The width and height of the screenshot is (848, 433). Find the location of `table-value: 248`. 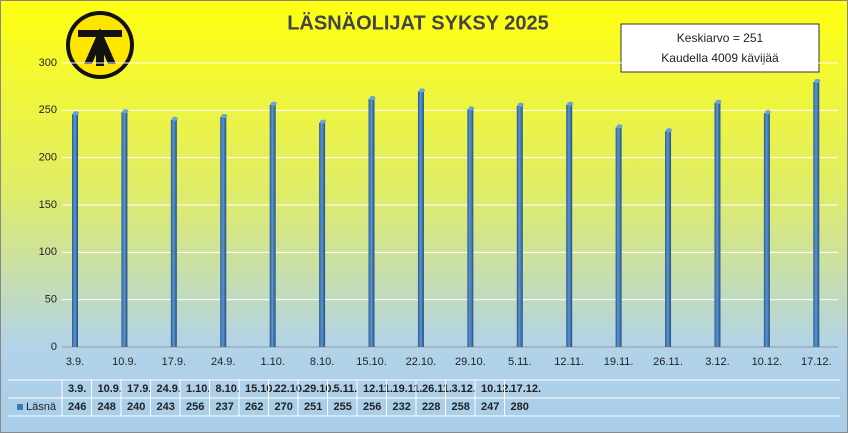

table-value: 248 is located at coordinates (107, 407).